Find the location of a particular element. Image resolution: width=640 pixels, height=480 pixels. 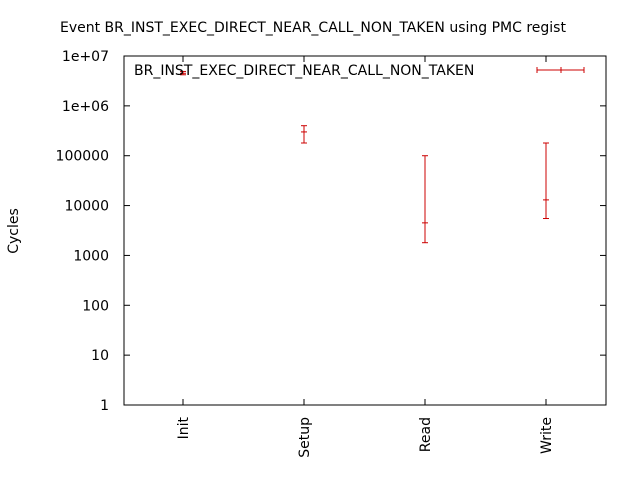

legend: BR_INST_EXEC_DIRECT_NEAR_CALL_NON_TAKEN is located at coordinates (359, 71).